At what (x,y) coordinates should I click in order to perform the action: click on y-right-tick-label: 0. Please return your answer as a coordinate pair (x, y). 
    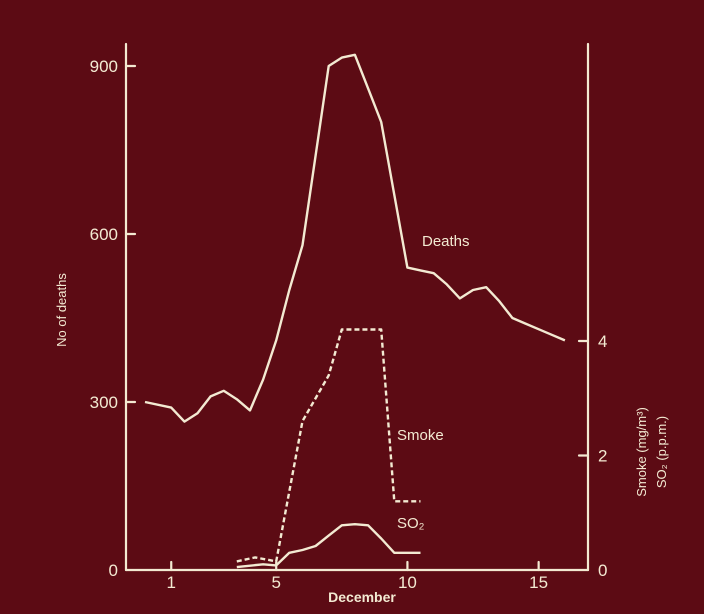
    Looking at the image, I should click on (602, 570).